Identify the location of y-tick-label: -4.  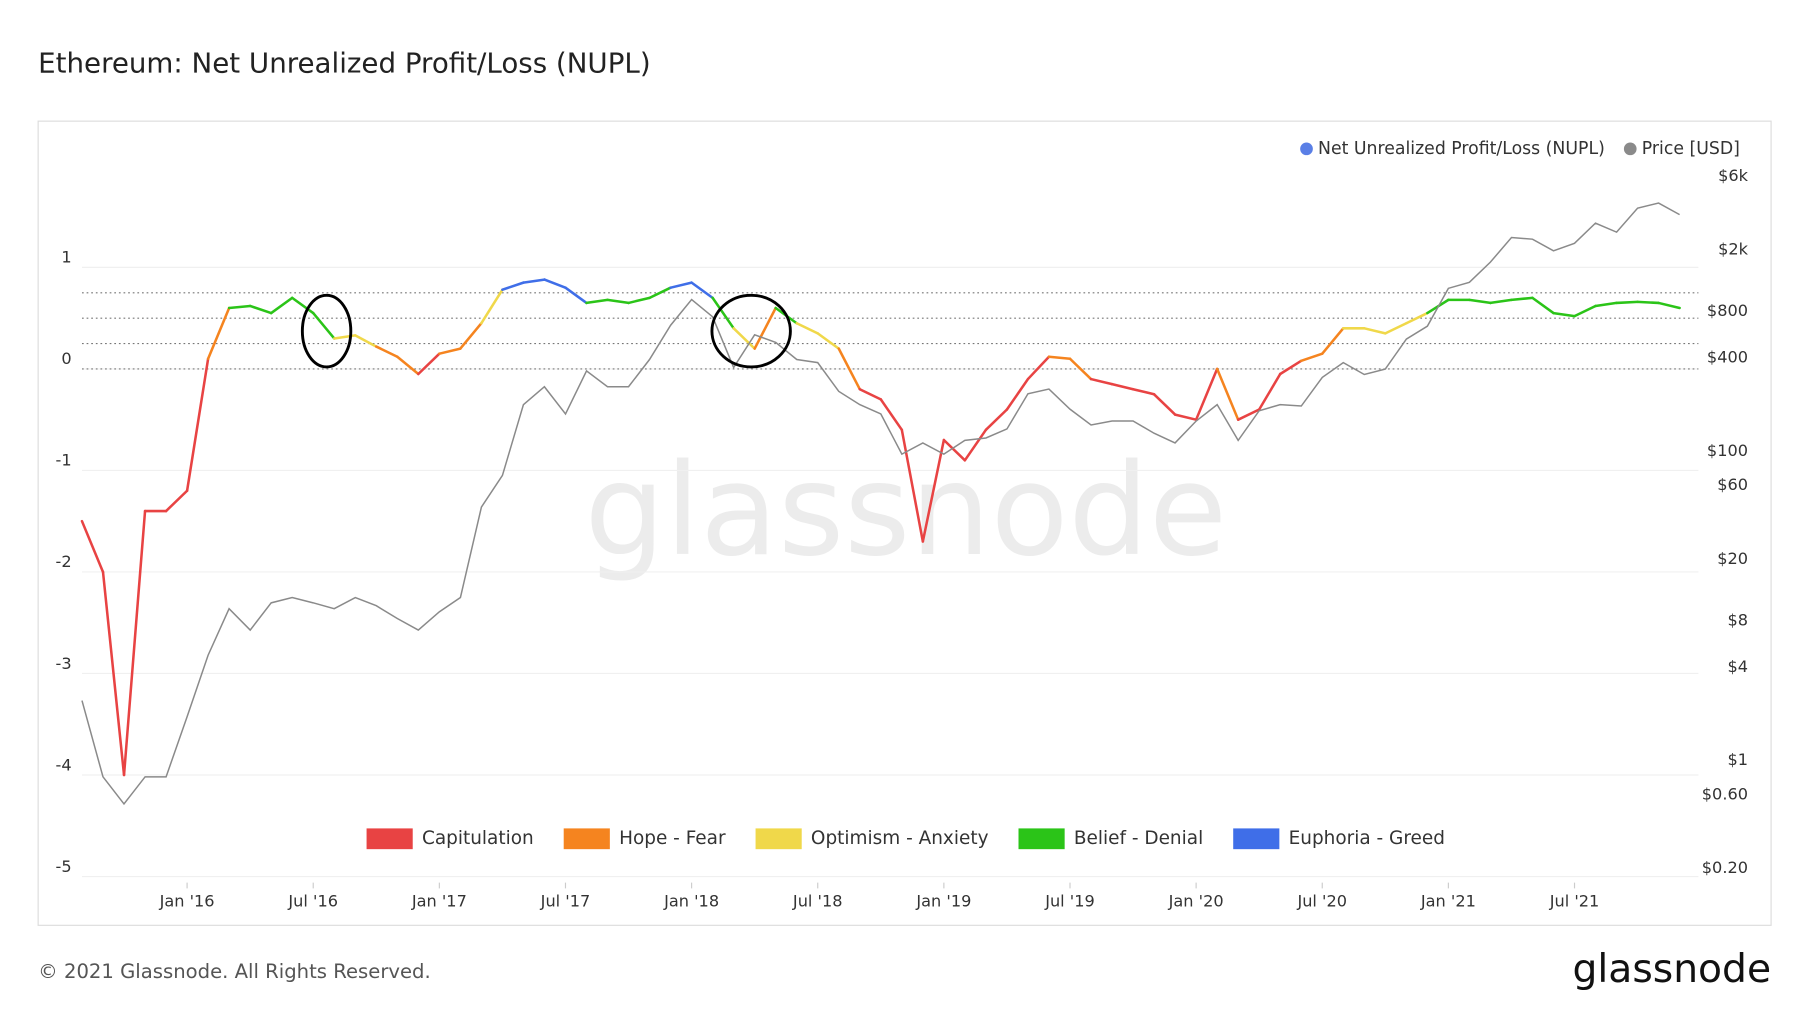
(64, 764).